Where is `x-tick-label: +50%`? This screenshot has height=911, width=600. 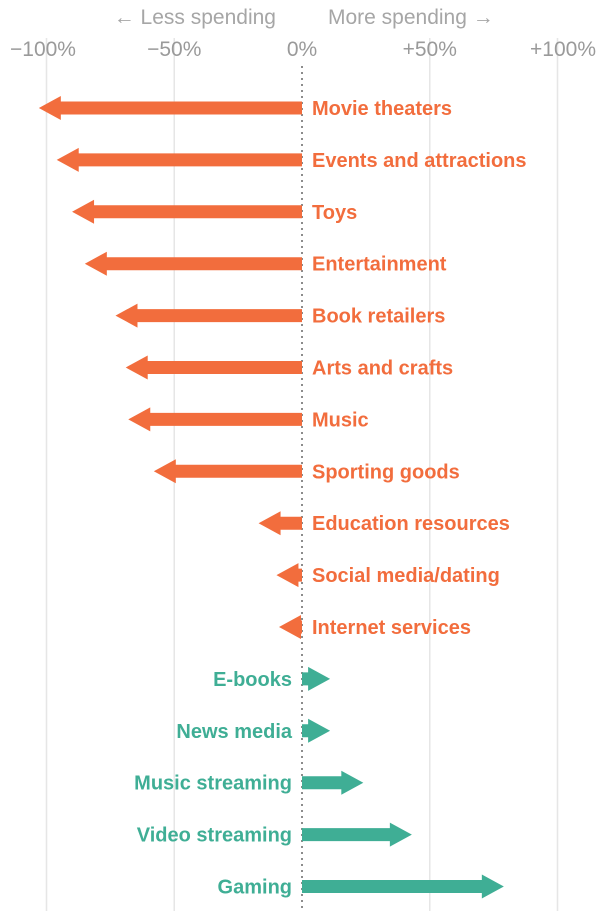
x-tick-label: +50% is located at coordinates (430, 49).